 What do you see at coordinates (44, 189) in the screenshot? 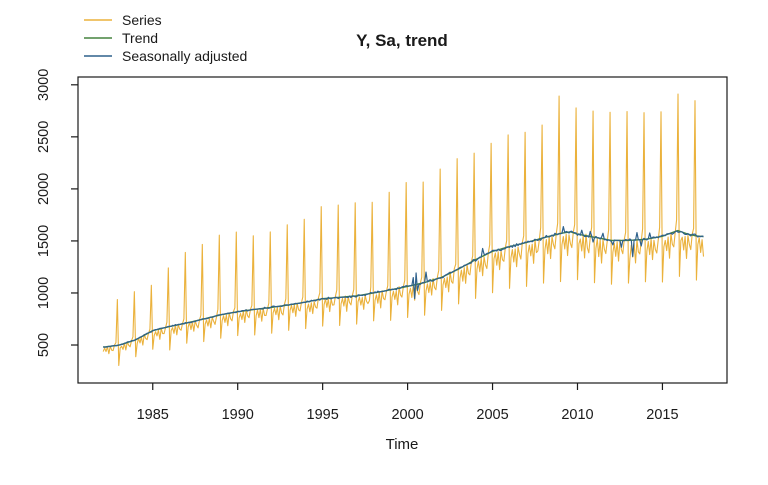
I see `y-tick-label: 2000` at bounding box center [44, 189].